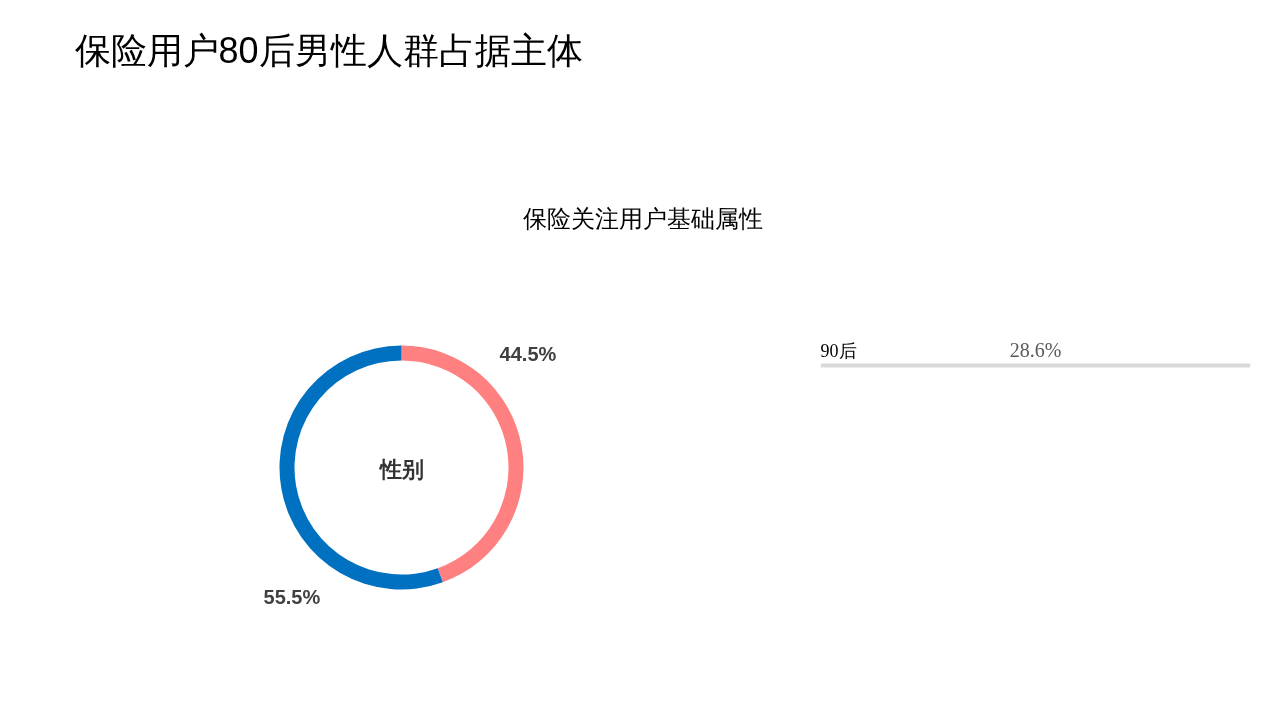 This screenshot has width=1280, height=720. What do you see at coordinates (528, 353) in the screenshot?
I see `data-label: 44.5%` at bounding box center [528, 353].